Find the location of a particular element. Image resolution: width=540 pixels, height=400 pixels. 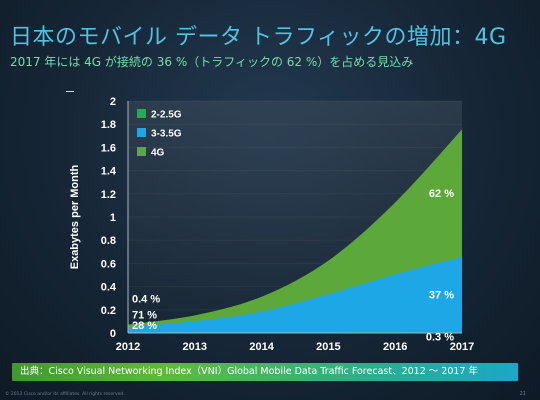

data-annotation: 71 % is located at coordinates (144, 316).